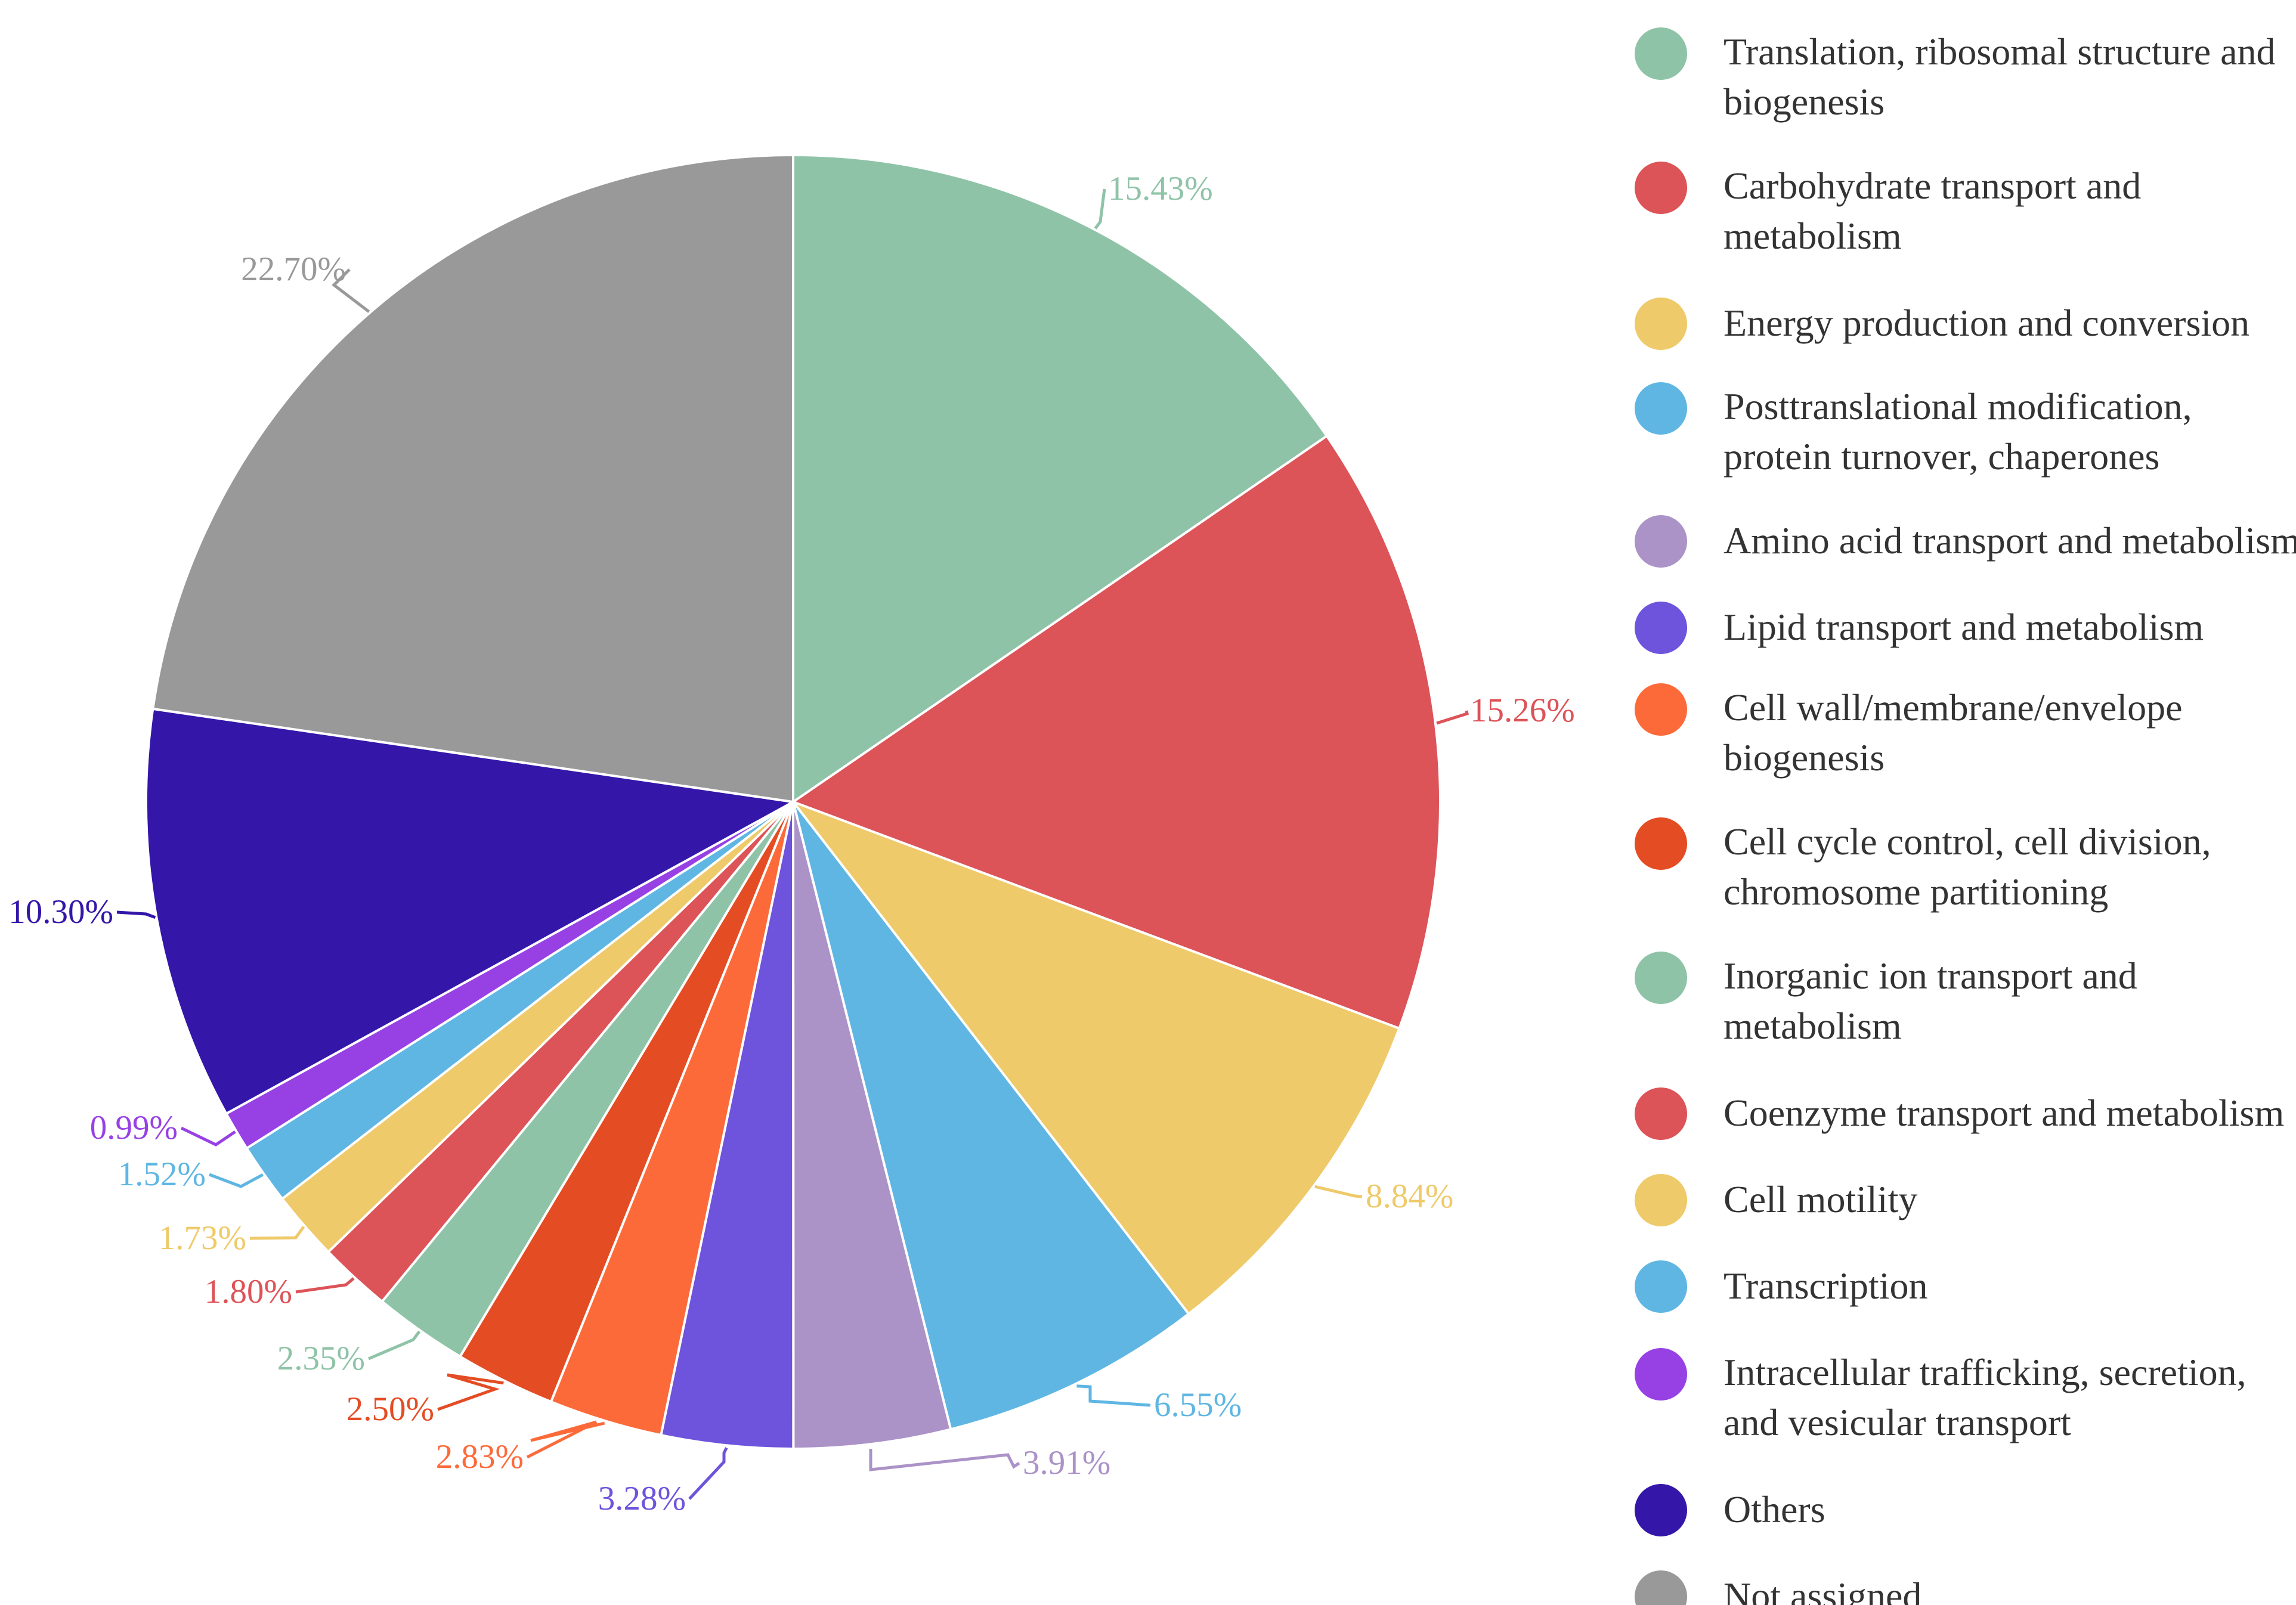 This screenshot has height=1605, width=2296. Describe the element at coordinates (1522, 710) in the screenshot. I see `percent-label-carbohydrate-transport-and-metabolism: 15.26%` at that location.